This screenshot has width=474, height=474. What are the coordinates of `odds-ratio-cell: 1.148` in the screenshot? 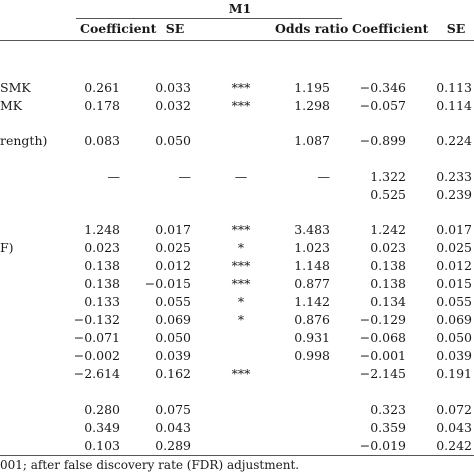 It's located at (312, 265).